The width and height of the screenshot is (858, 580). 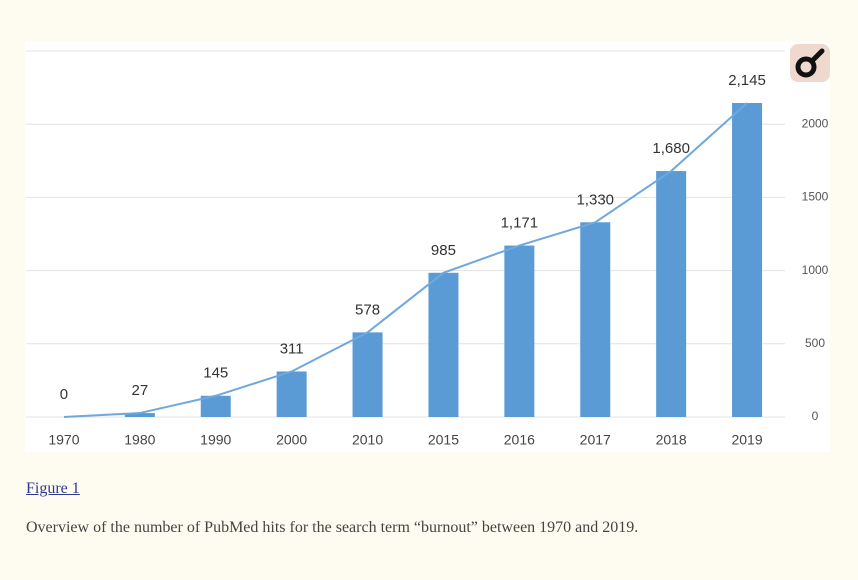 I want to click on zoom-icon, so click(x=810, y=63).